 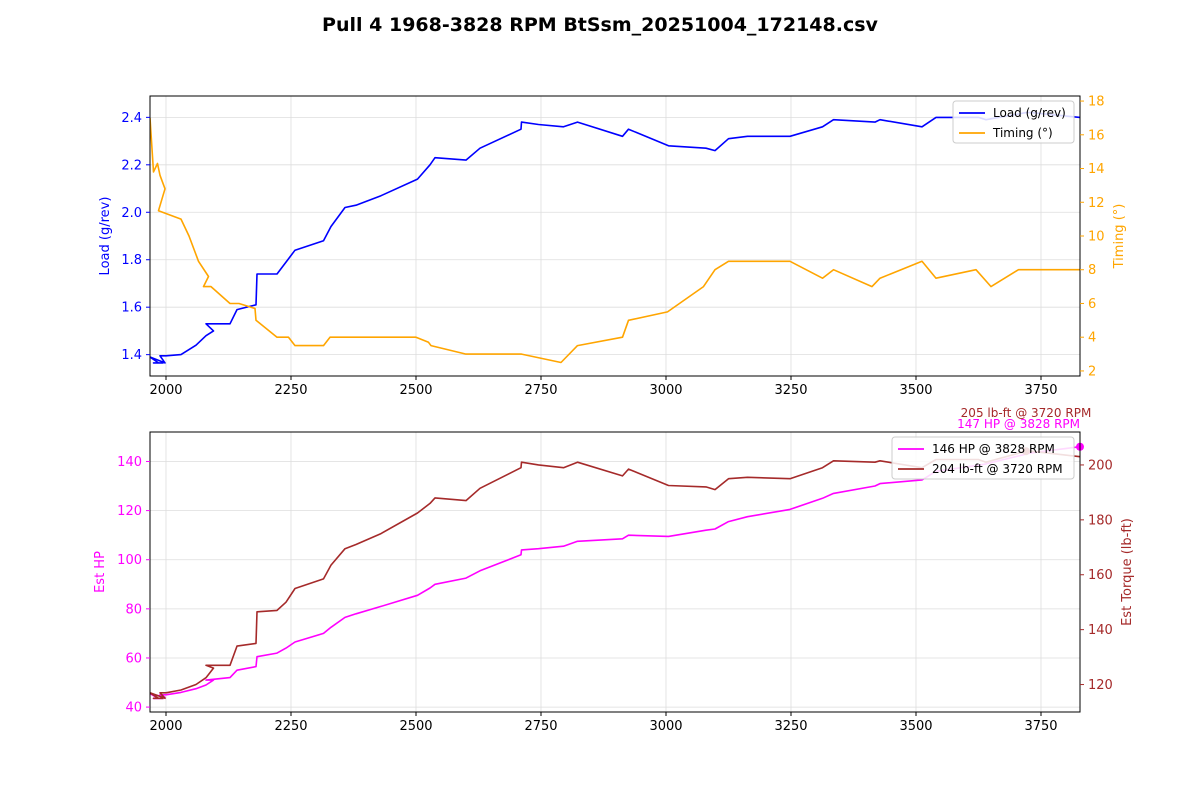 What do you see at coordinates (1127, 572) in the screenshot?
I see `right-axis-label: Est Torque (lb-ft)` at bounding box center [1127, 572].